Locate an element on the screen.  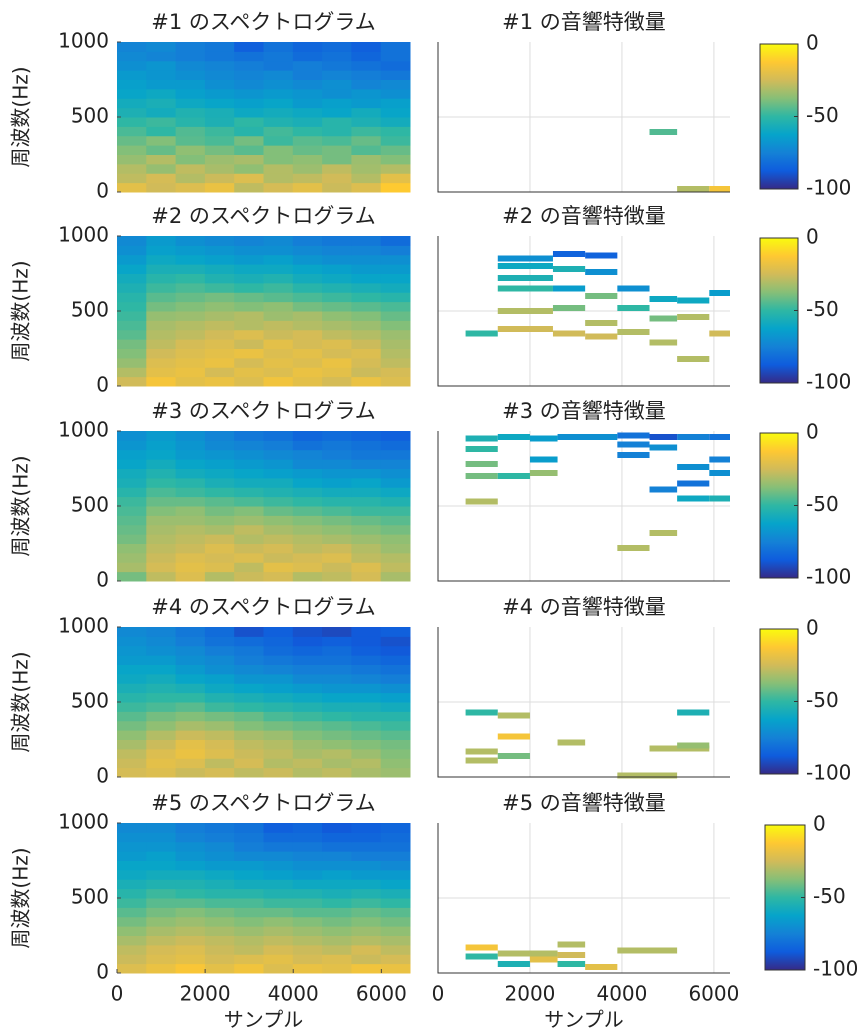
chart-title: #2 の音響特徴量 is located at coordinates (584, 216).